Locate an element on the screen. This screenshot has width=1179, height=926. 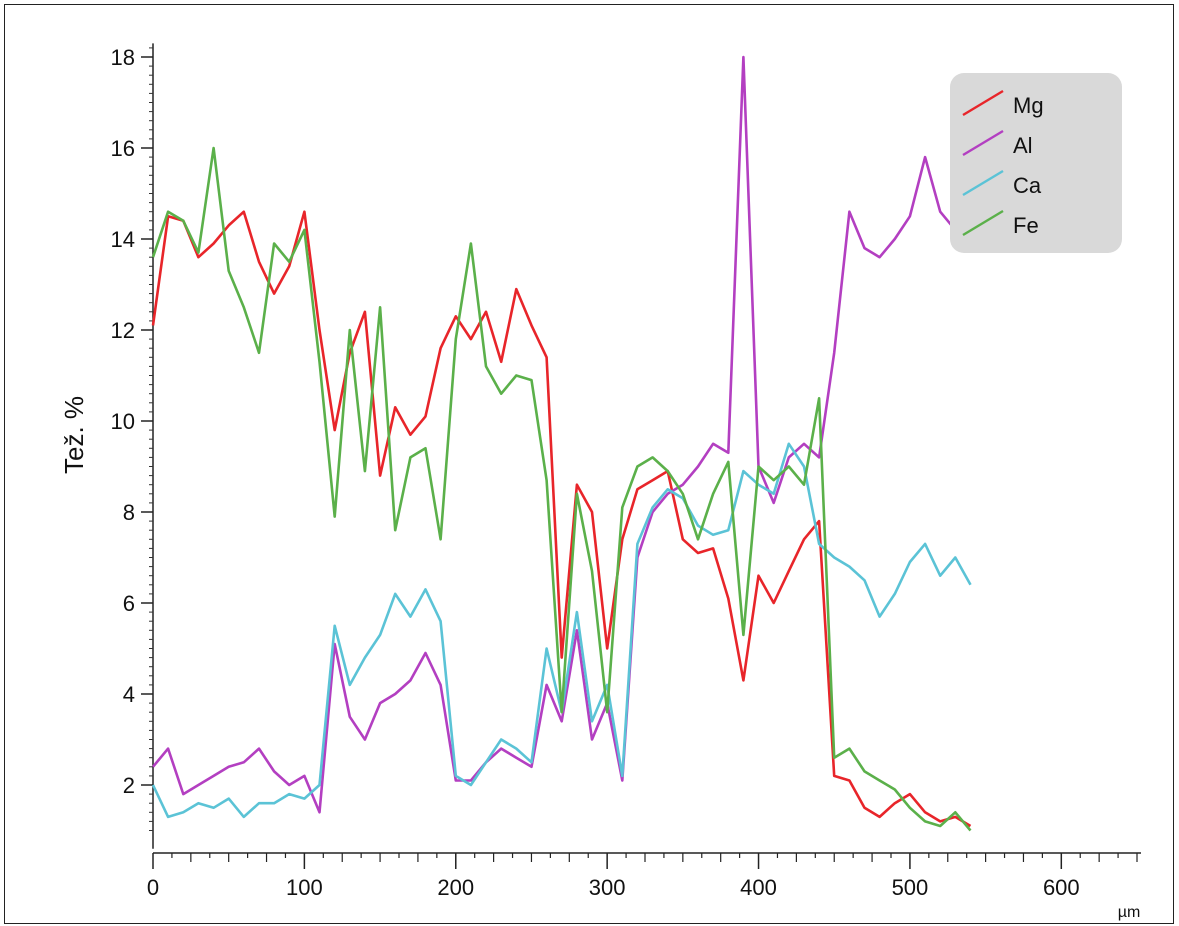
legend-swatch-ca is located at coordinates (983, 183).